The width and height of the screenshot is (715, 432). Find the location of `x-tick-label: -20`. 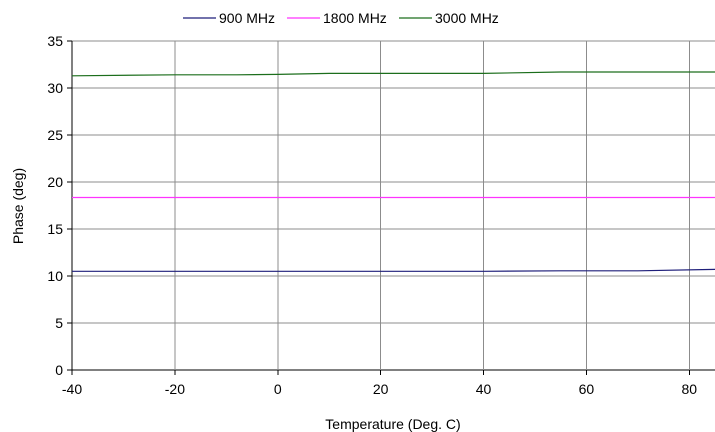

x-tick-label: -20 is located at coordinates (175, 389).